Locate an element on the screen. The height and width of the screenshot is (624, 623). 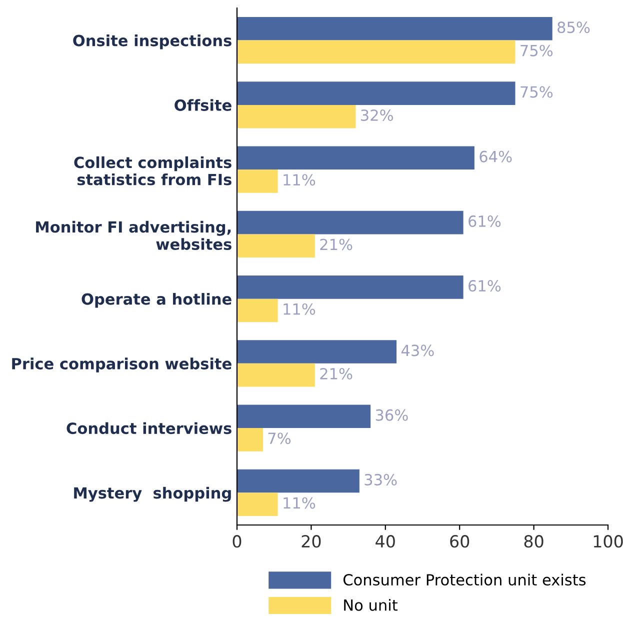
y-tick-label: Price comparison website is located at coordinates (122, 365).